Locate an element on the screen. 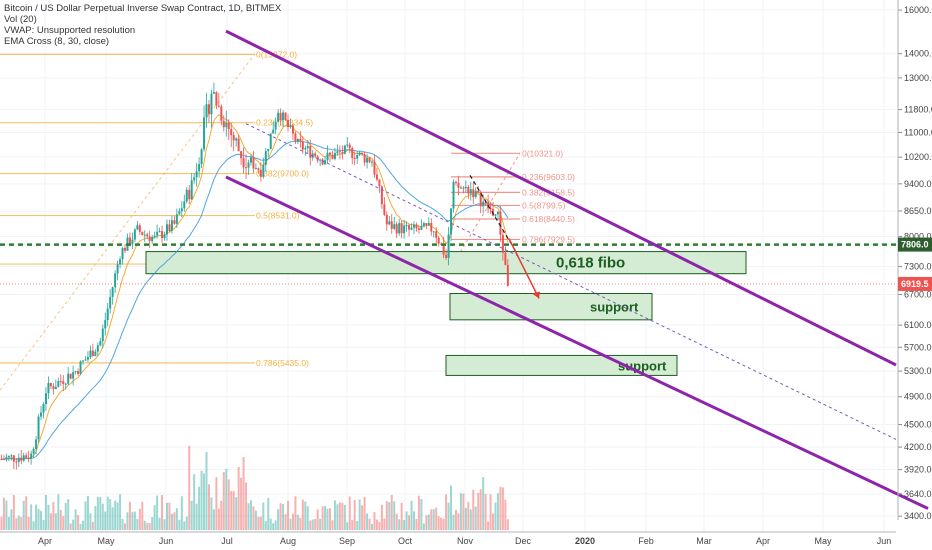 This screenshot has height=550, width=932. x-tick-label: Sep is located at coordinates (347, 541).